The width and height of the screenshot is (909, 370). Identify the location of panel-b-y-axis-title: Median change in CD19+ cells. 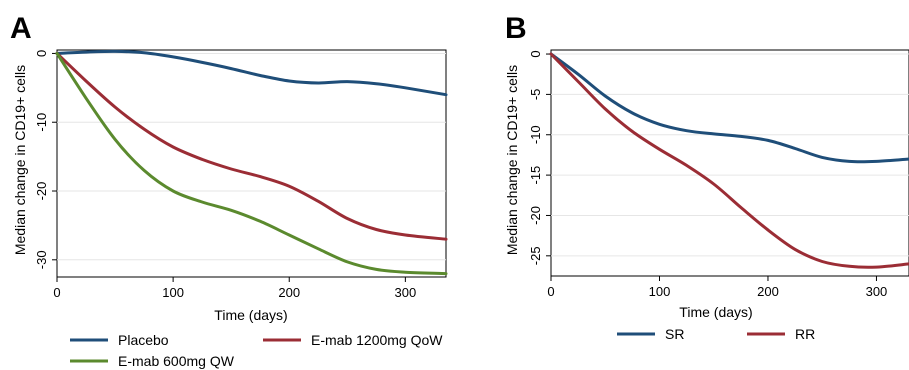
(512, 160).